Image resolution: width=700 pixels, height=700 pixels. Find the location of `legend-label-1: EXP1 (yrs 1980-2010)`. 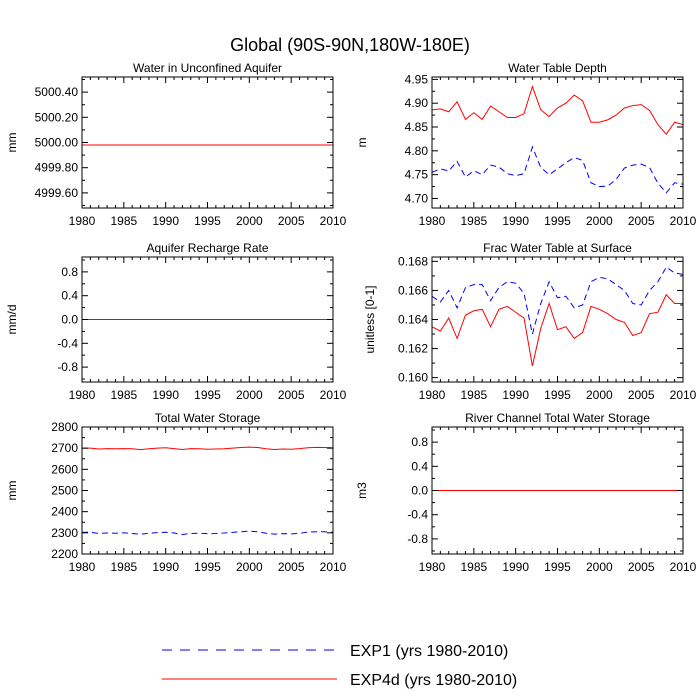

legend-label-1: EXP1 (yrs 1980-2010) is located at coordinates (429, 651).